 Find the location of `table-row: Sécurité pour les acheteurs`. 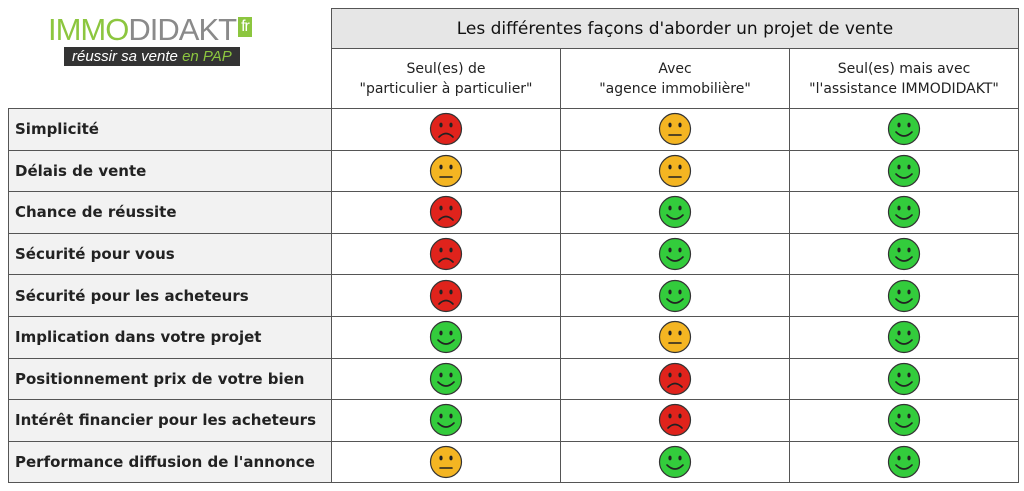

table-row: Sécurité pour les acheteurs is located at coordinates (513, 295).